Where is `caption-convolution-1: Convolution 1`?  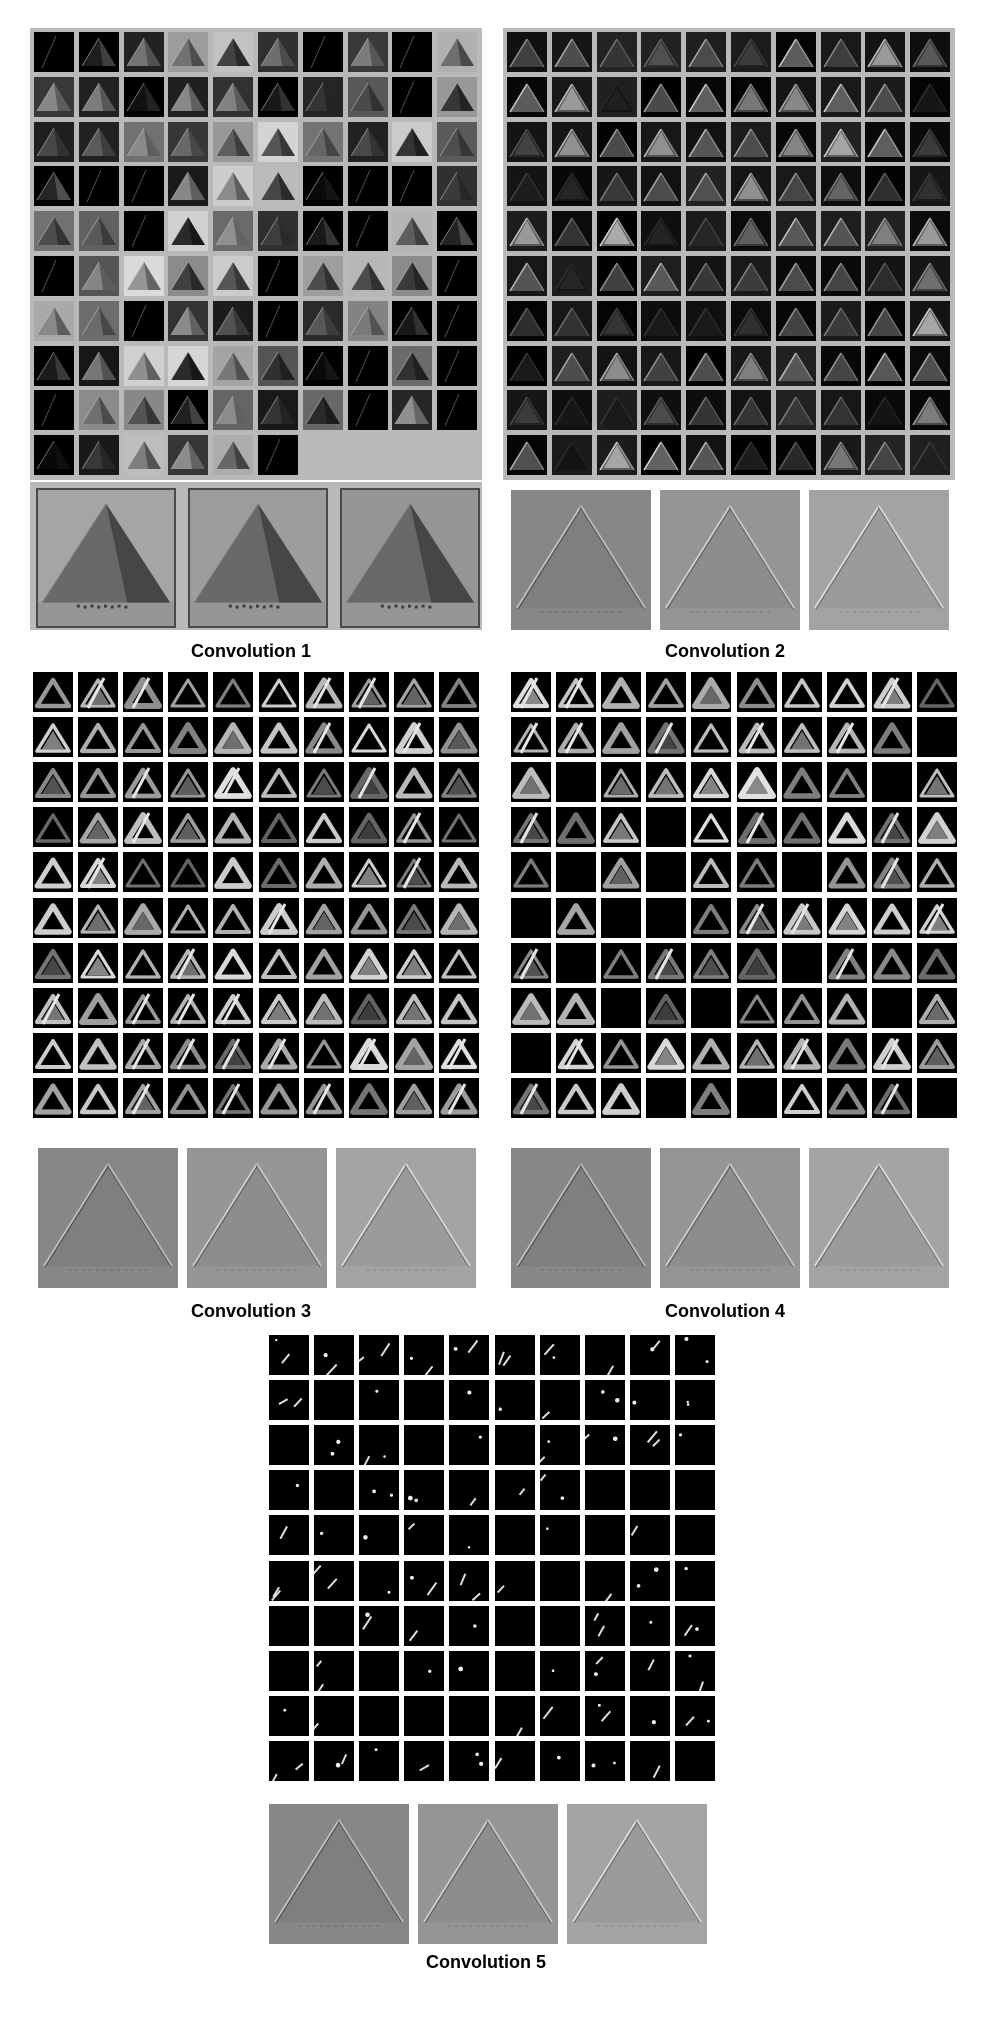
caption-convolution-1: Convolution 1 is located at coordinates (251, 651).